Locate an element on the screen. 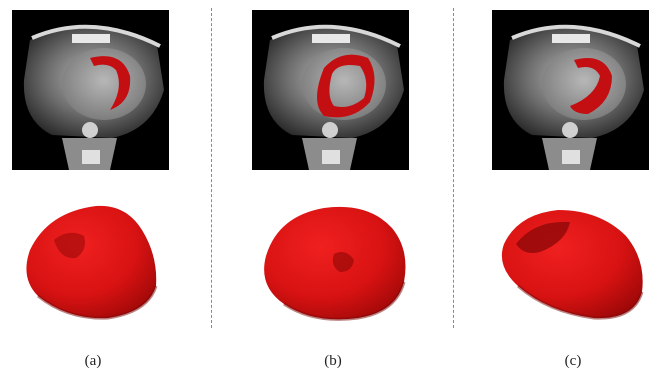 This screenshot has height=373, width=655. caption-b: (b) is located at coordinates (333, 361).